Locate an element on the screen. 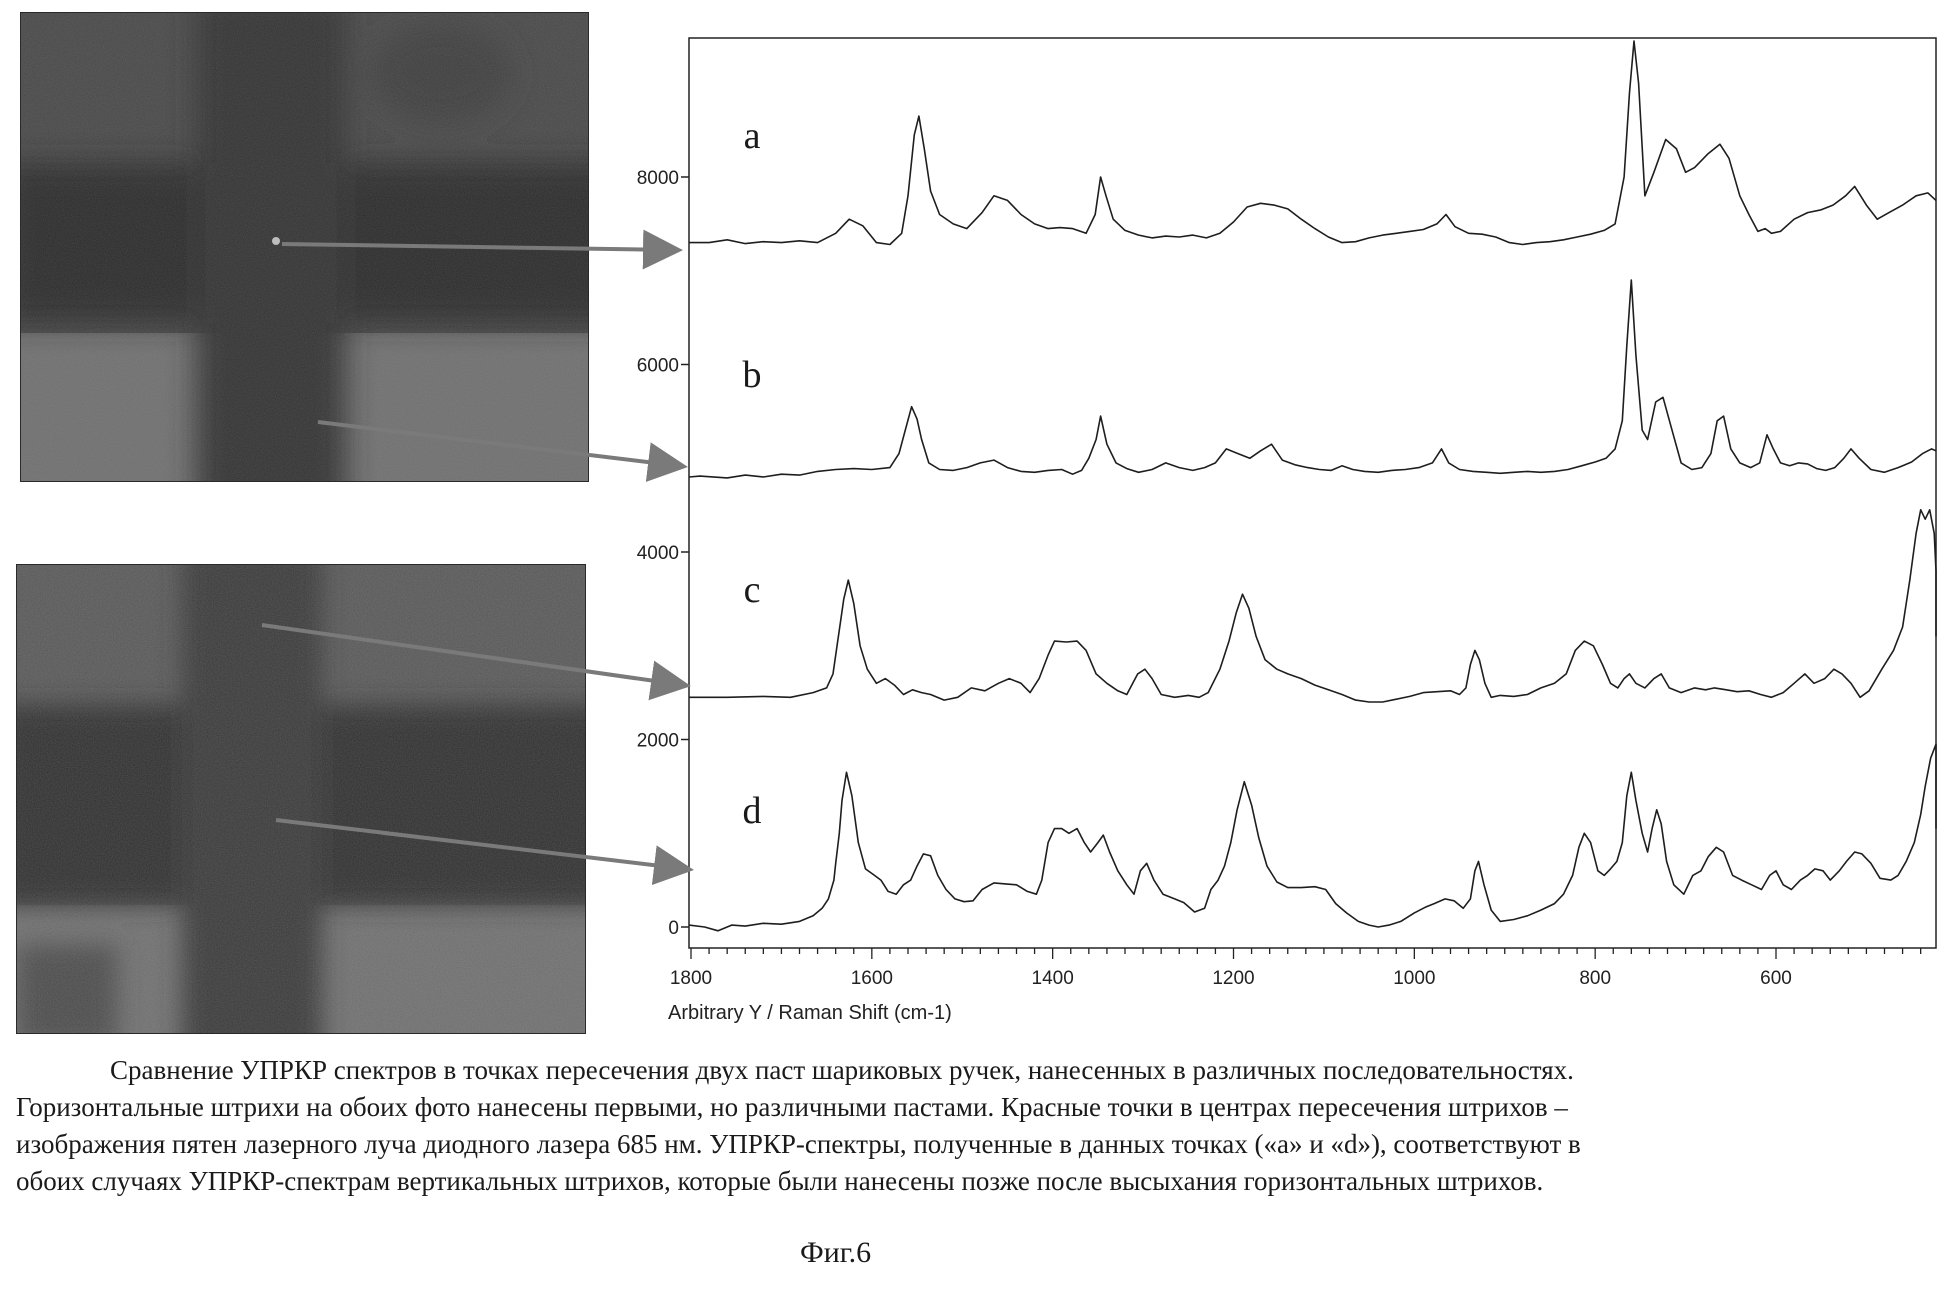  arrow-a is located at coordinates (478, 247).